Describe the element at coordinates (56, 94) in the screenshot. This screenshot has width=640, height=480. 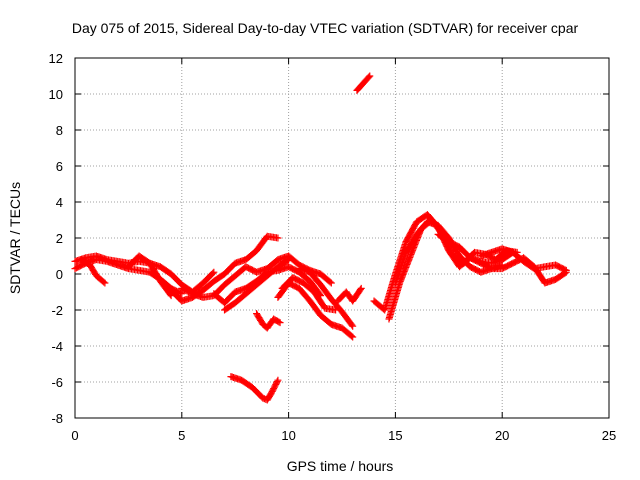
I see `y-tick-label: 10` at that location.